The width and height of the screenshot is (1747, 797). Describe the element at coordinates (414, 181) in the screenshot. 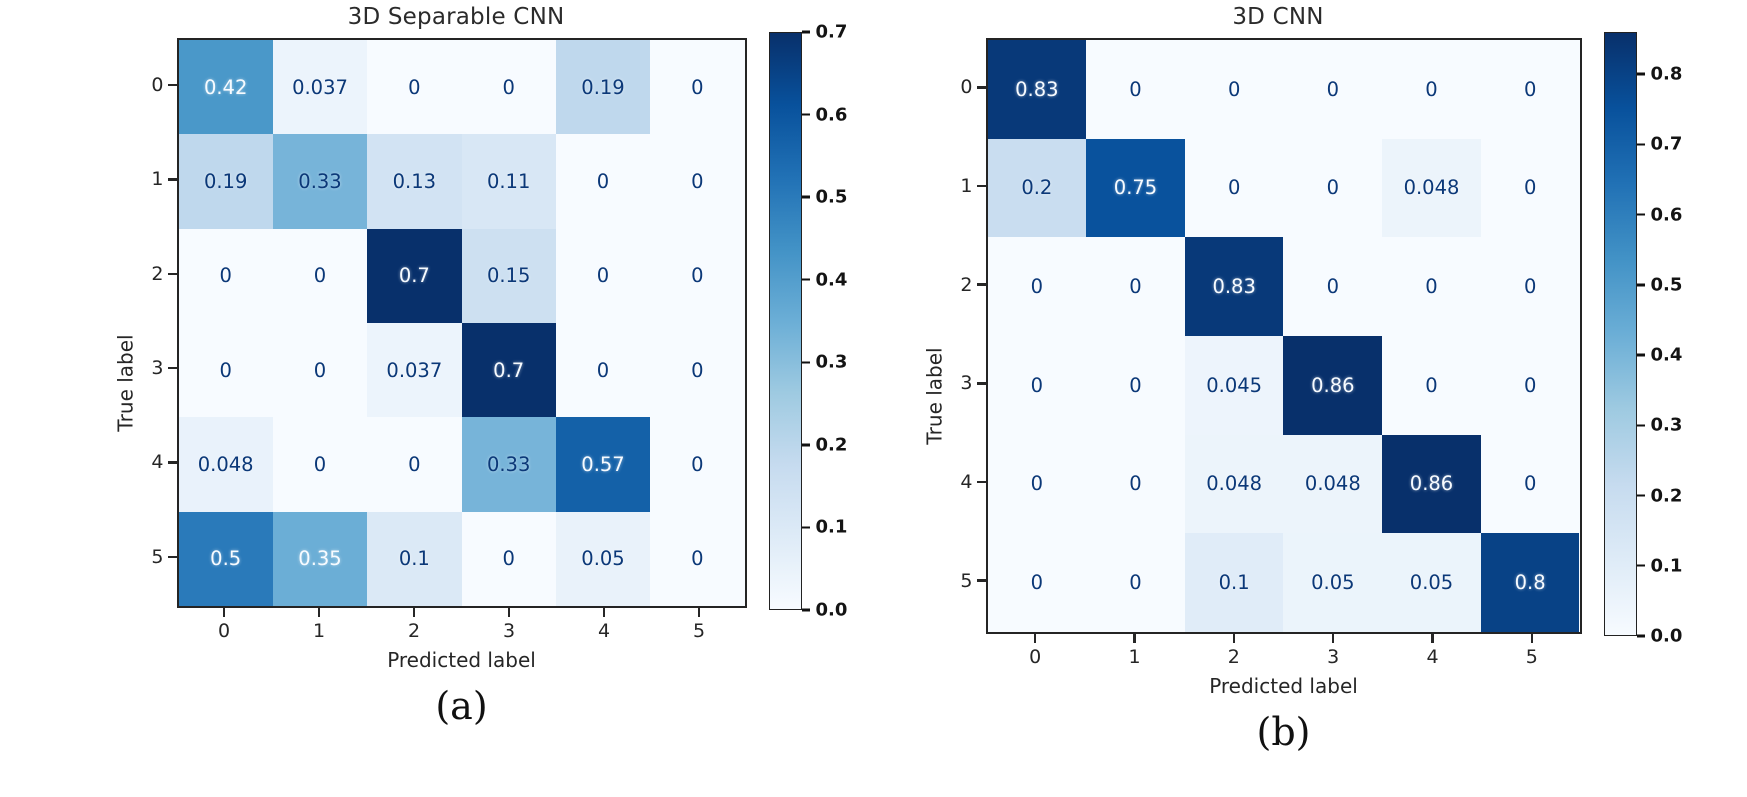

I see `matrix-cell-r1c2: 0.13` at that location.